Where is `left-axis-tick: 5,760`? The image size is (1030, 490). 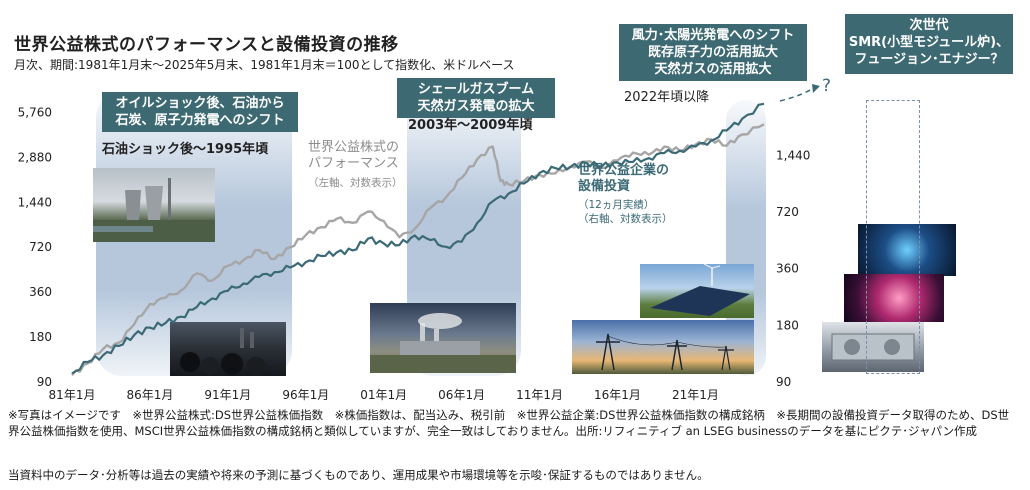 left-axis-tick: 5,760 is located at coordinates (35, 112).